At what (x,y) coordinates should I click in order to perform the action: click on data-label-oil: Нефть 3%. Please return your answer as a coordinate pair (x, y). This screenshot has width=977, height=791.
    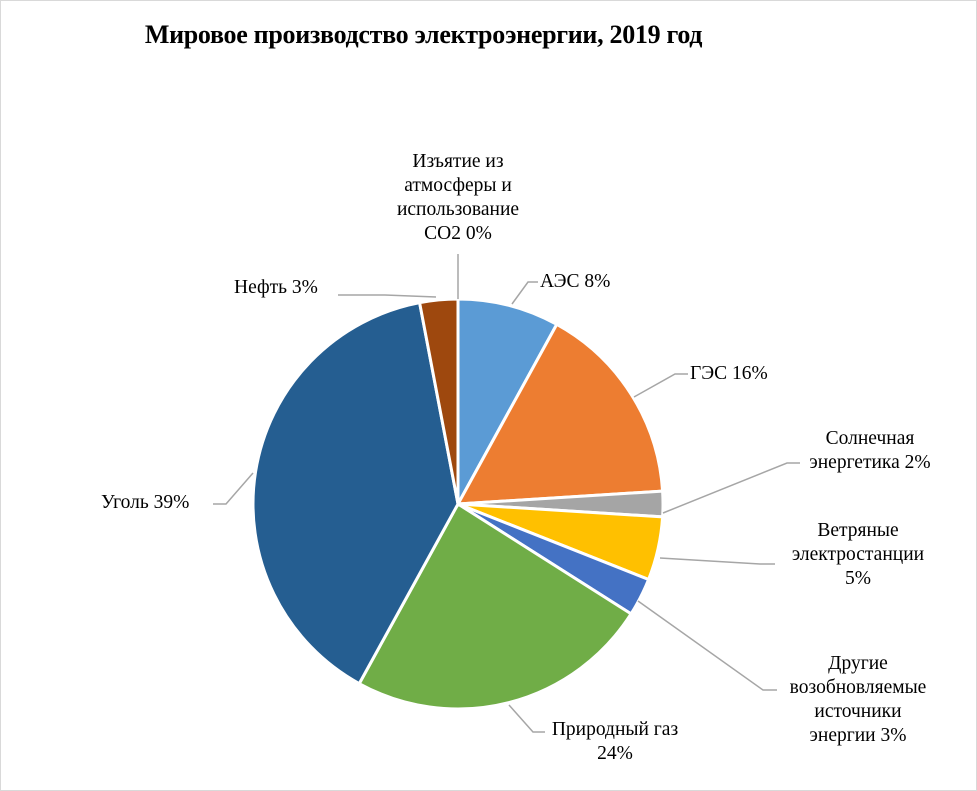
    Looking at the image, I should click on (276, 287).